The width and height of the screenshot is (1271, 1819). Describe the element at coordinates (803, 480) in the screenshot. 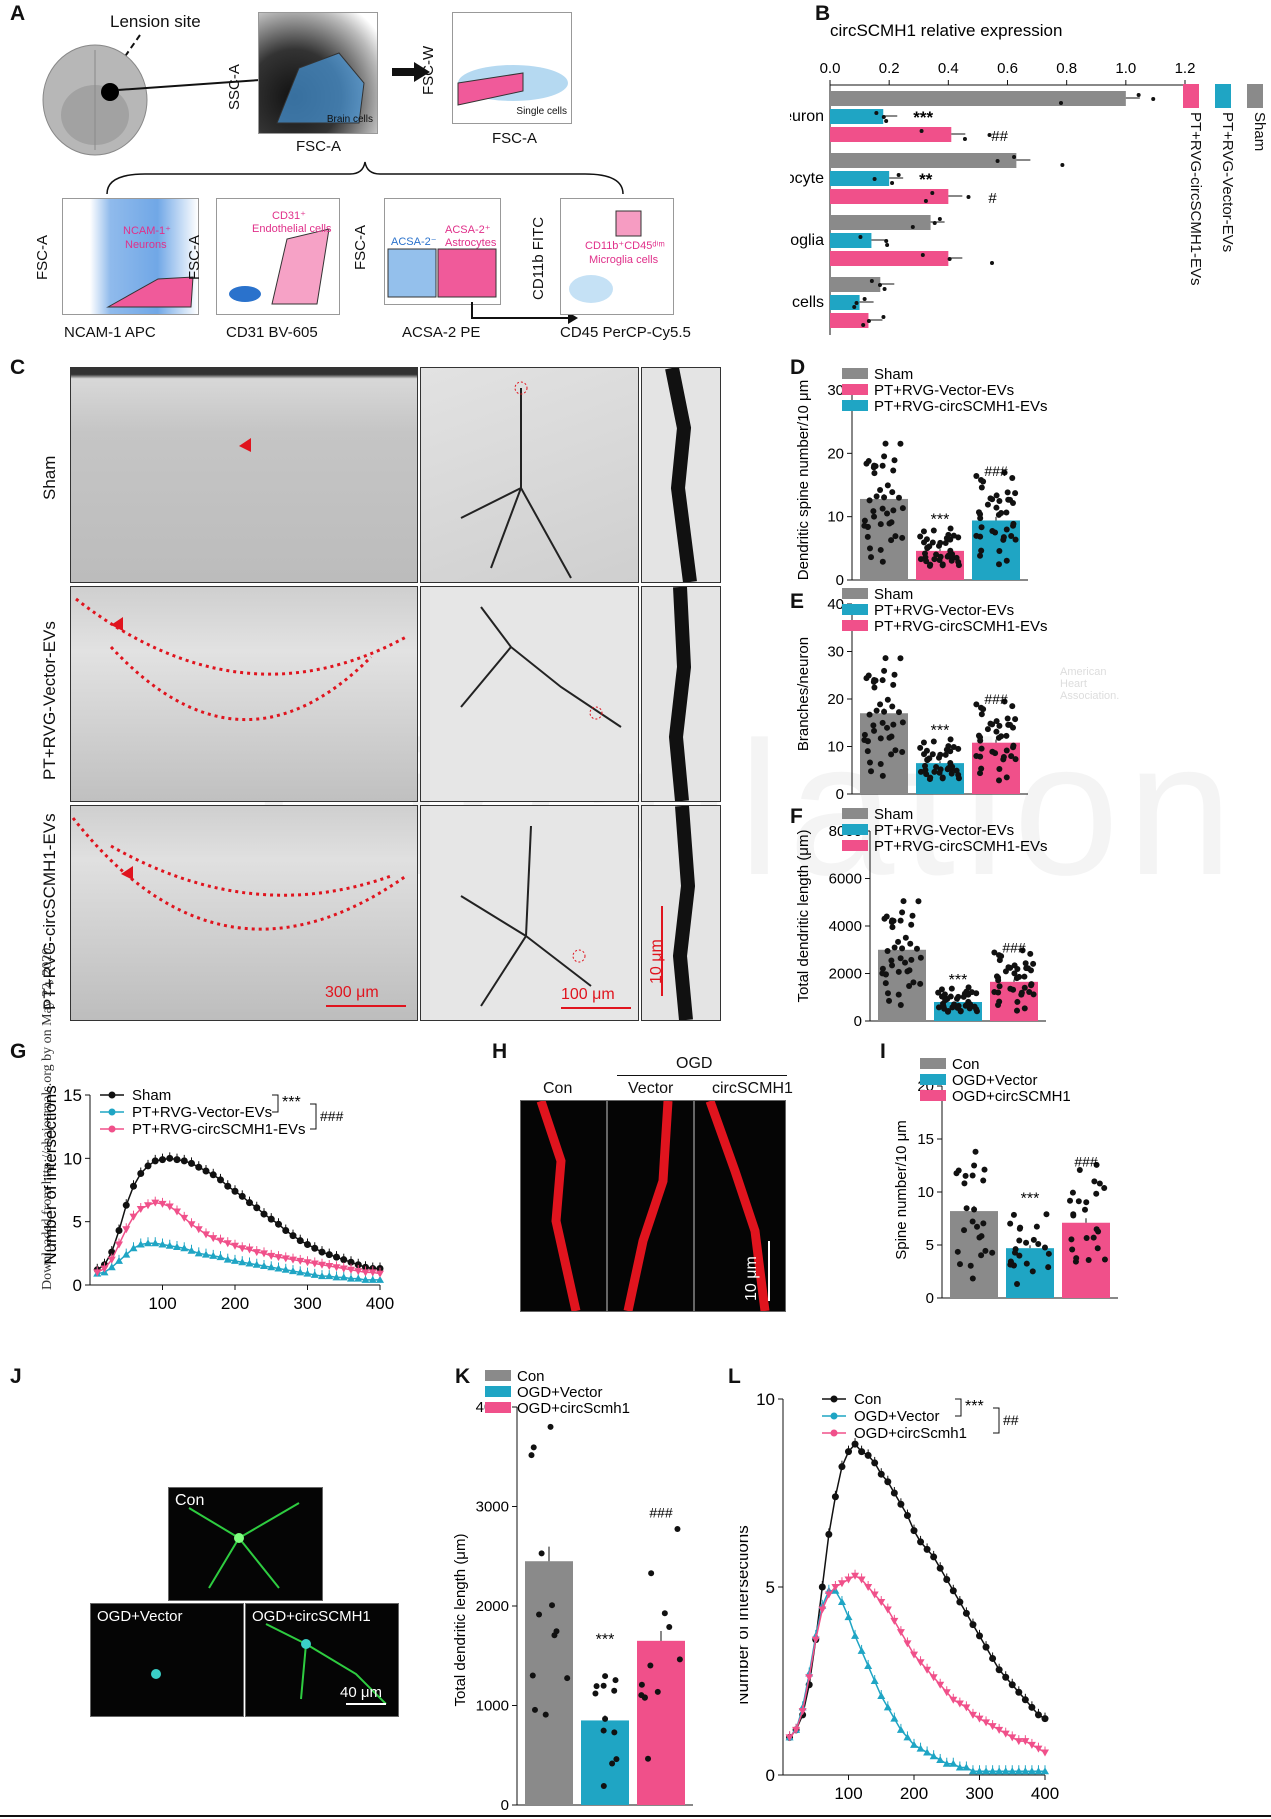

I see `y-axis-label: Dendritic spine number/10 μm` at that location.